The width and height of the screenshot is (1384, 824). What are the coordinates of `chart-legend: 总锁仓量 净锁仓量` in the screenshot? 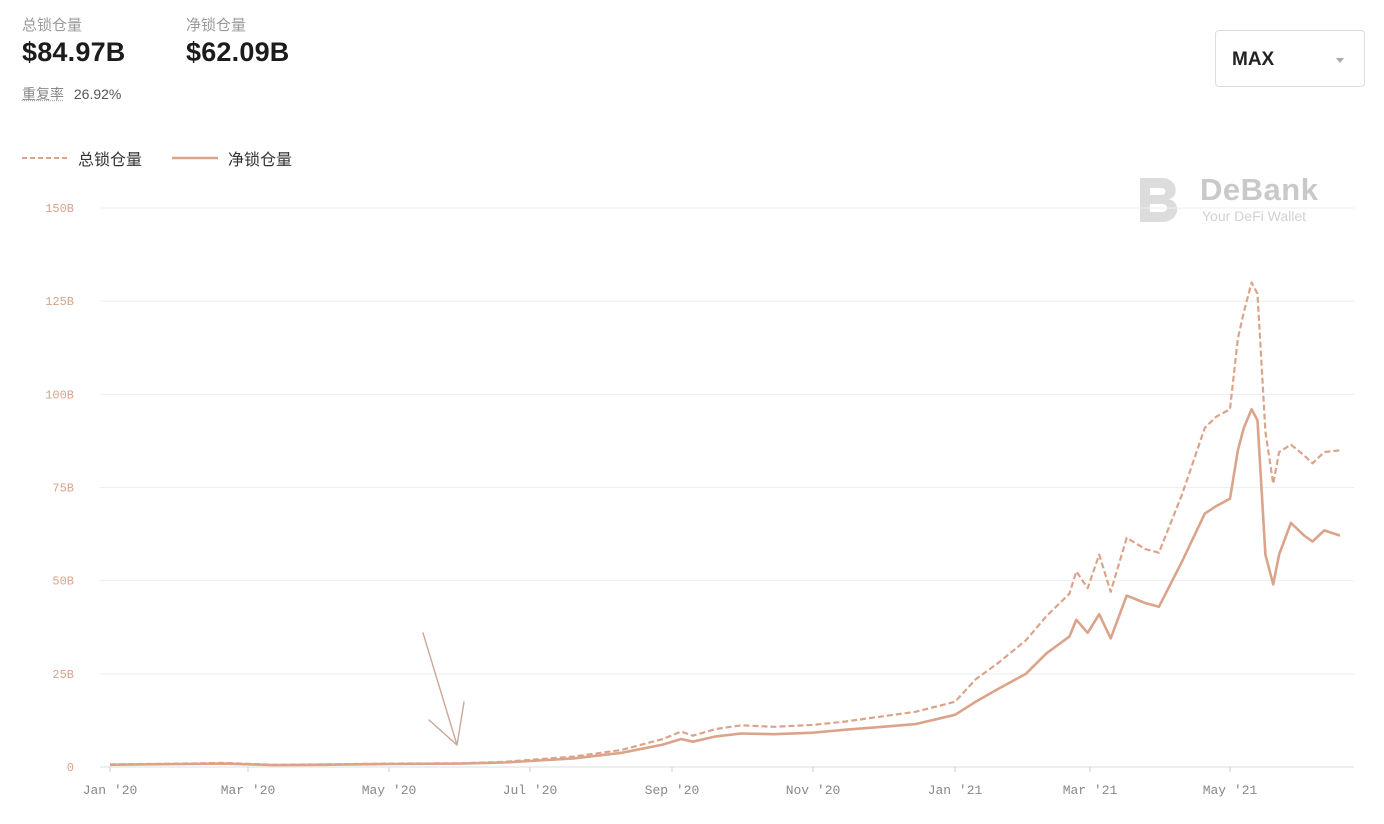 It's located at (157, 158).